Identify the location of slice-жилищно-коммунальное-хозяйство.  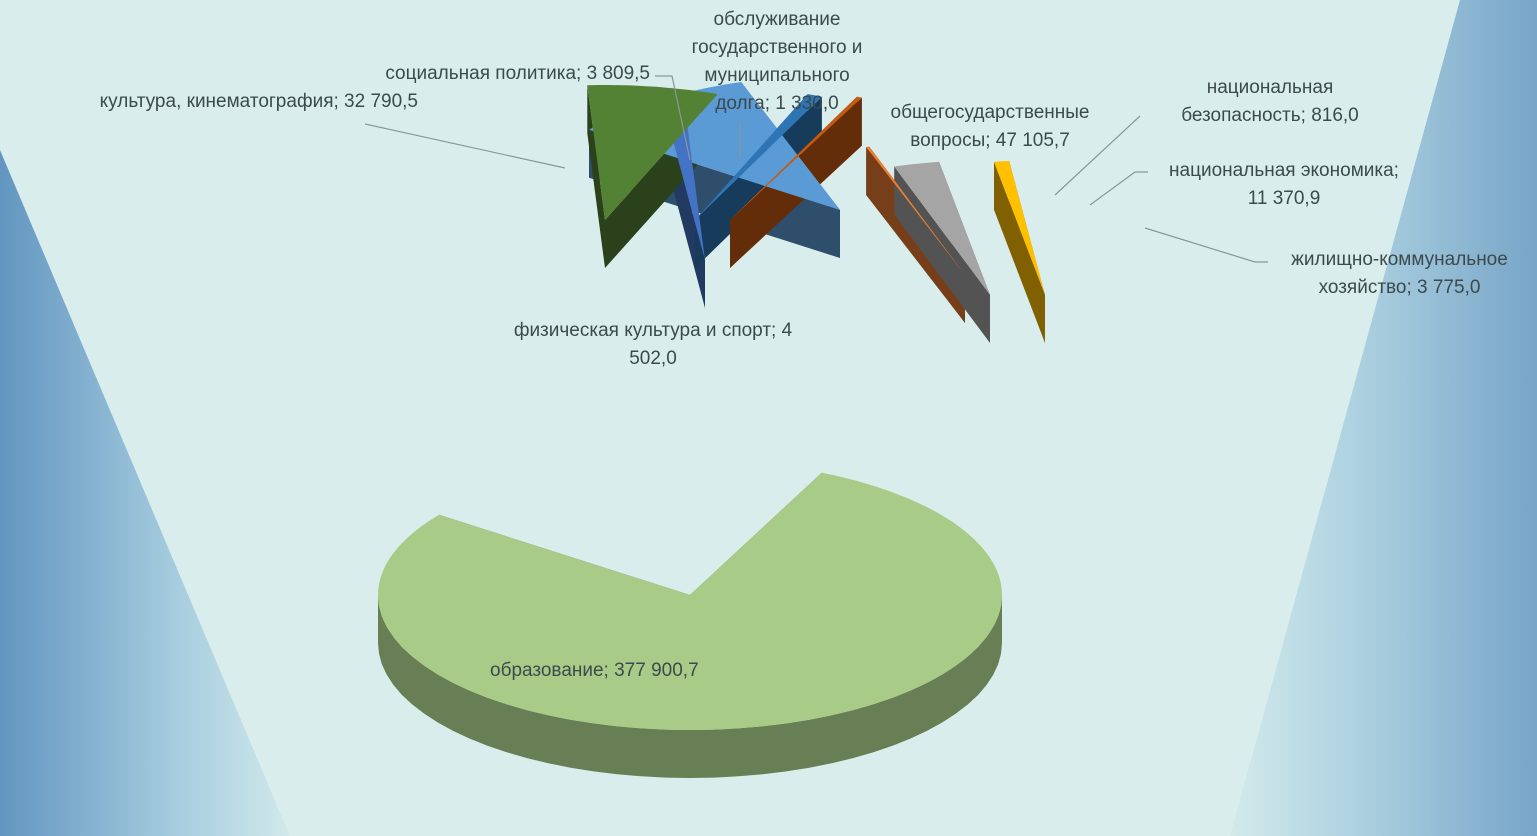
(1019, 227).